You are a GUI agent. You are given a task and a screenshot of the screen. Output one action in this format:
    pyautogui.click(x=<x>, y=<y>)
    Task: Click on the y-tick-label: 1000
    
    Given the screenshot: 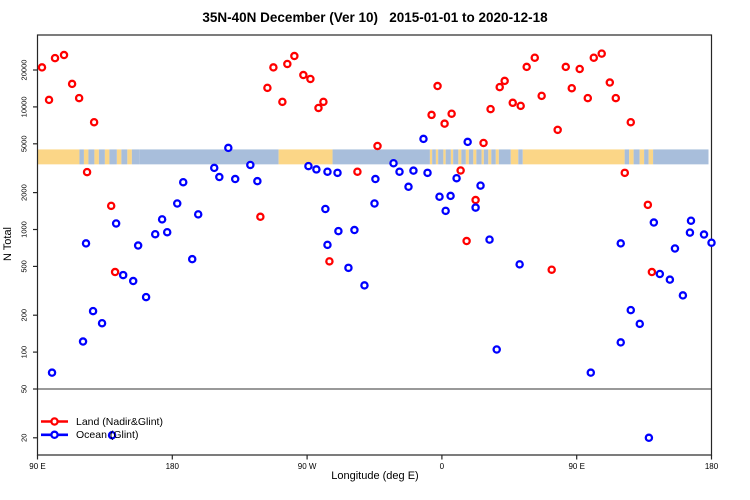 What is the action you would take?
    pyautogui.click(x=24, y=229)
    